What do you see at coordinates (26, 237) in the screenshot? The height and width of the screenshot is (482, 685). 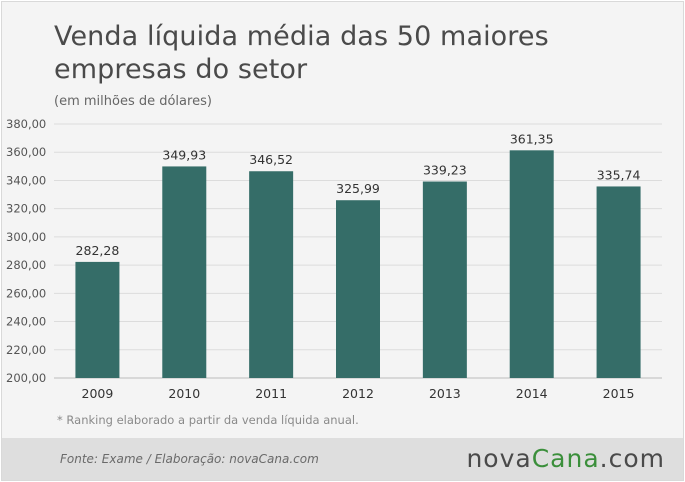 I see `y-tick-label: 300,00` at bounding box center [26, 237].